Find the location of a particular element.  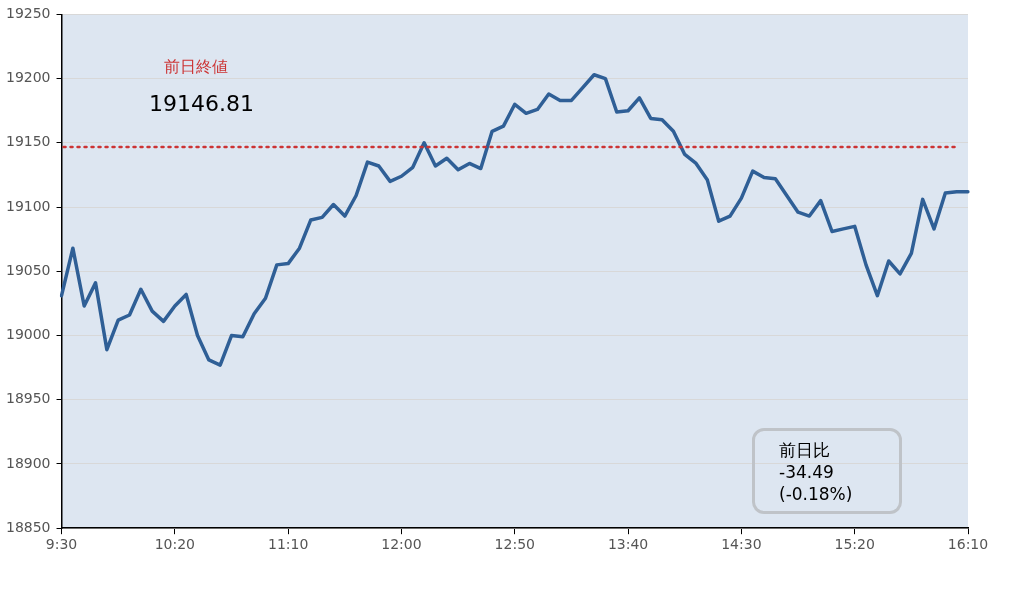

x-tick-label: 9:30 is located at coordinates (61, 544).